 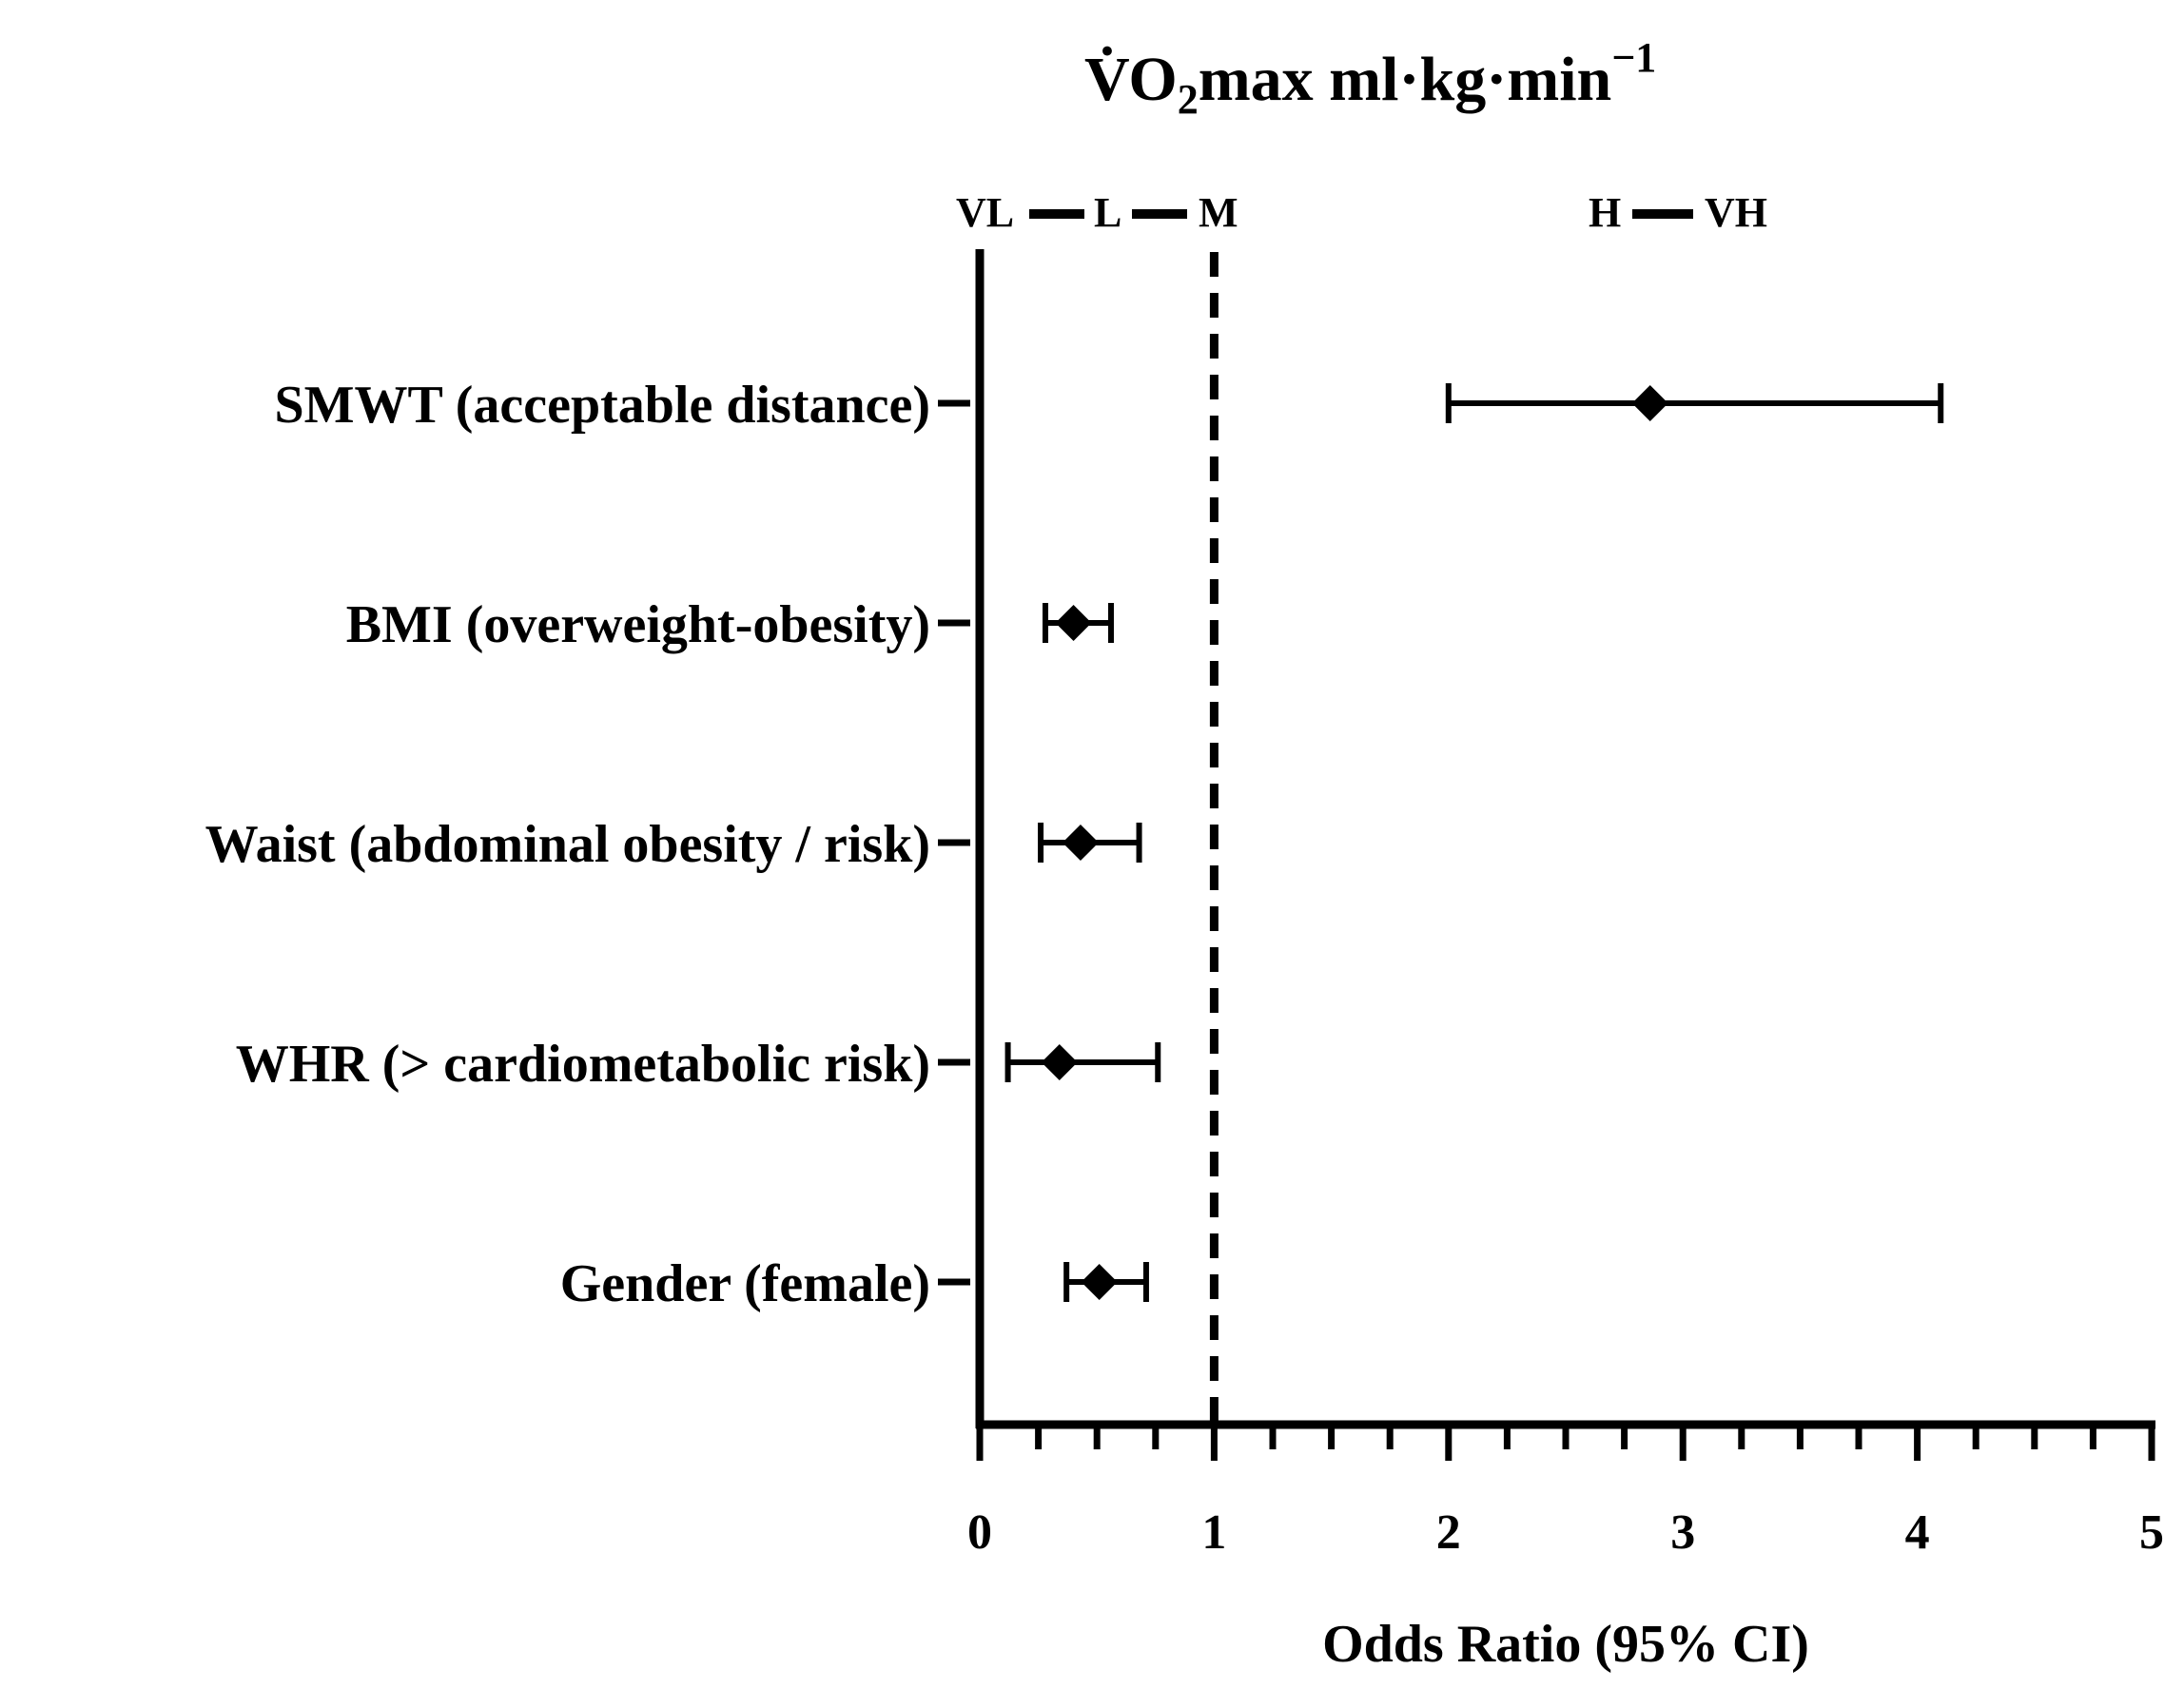 I want to click on x-axis-tick-labels: 0 1 2 3 4 5, so click(x=1565, y=1533).